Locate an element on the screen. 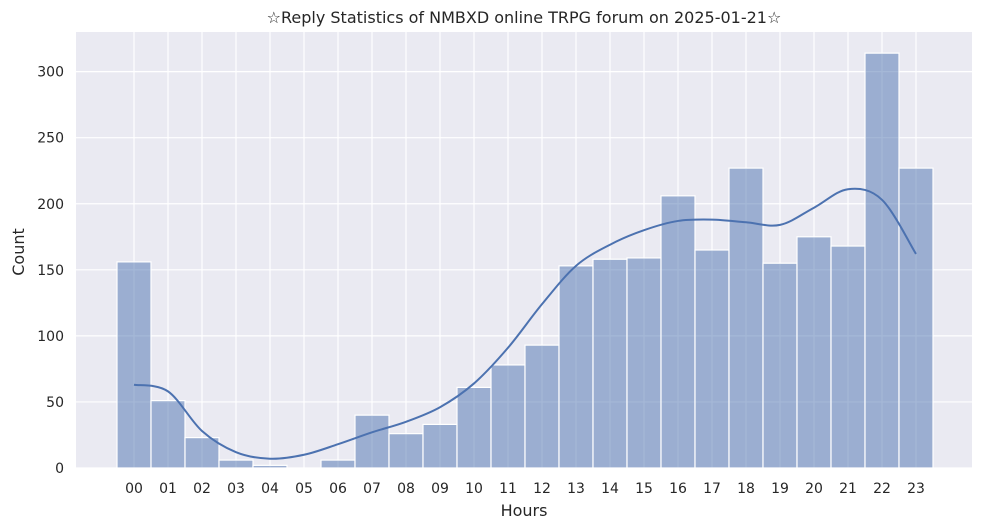 This screenshot has height=529, width=984. x-tick-label: 22 is located at coordinates (882, 489).